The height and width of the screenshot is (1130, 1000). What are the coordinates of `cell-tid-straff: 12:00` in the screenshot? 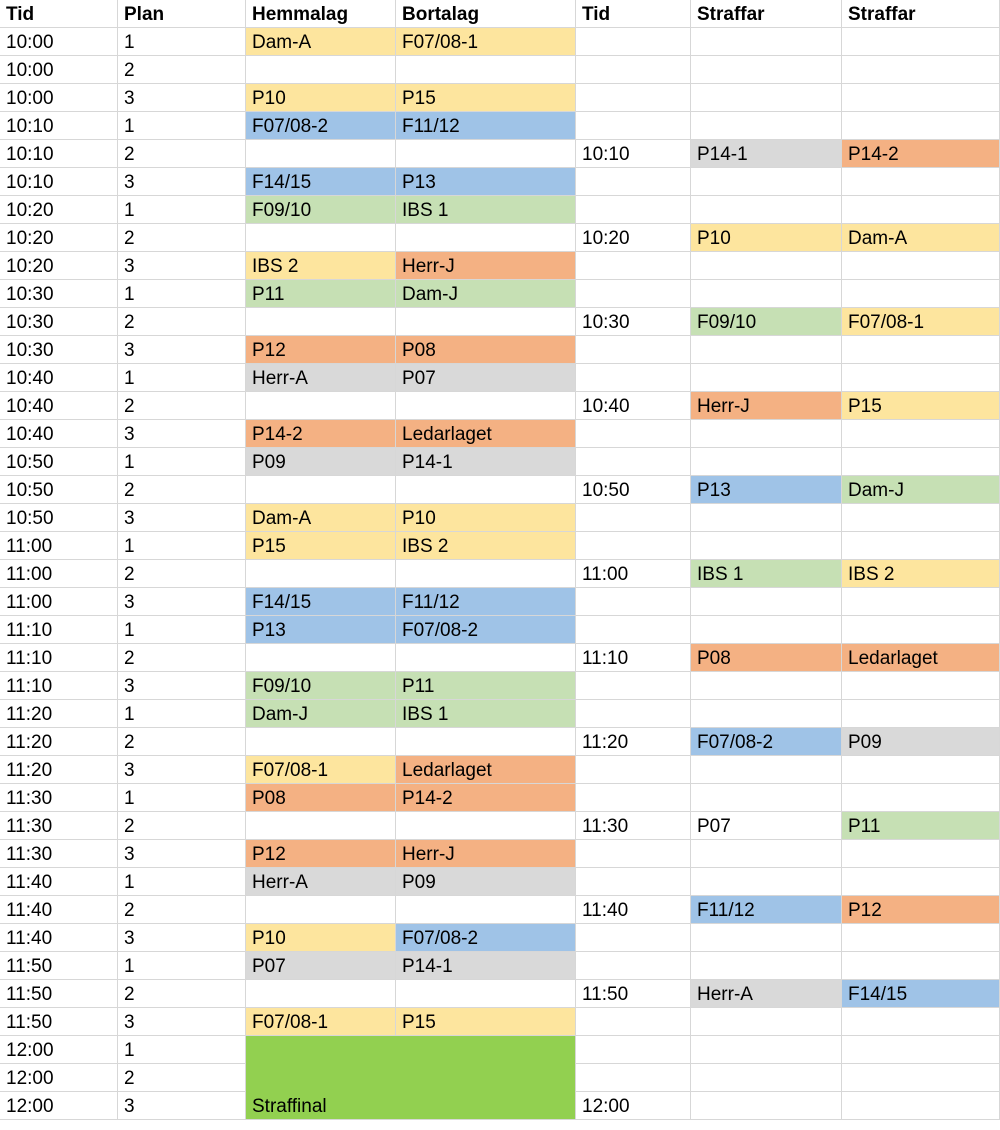 It's located at (633, 1106).